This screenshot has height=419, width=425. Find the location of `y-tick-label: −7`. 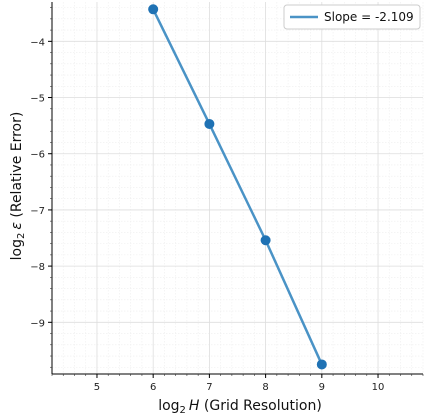

y-tick-label: −7 is located at coordinates (37, 211).